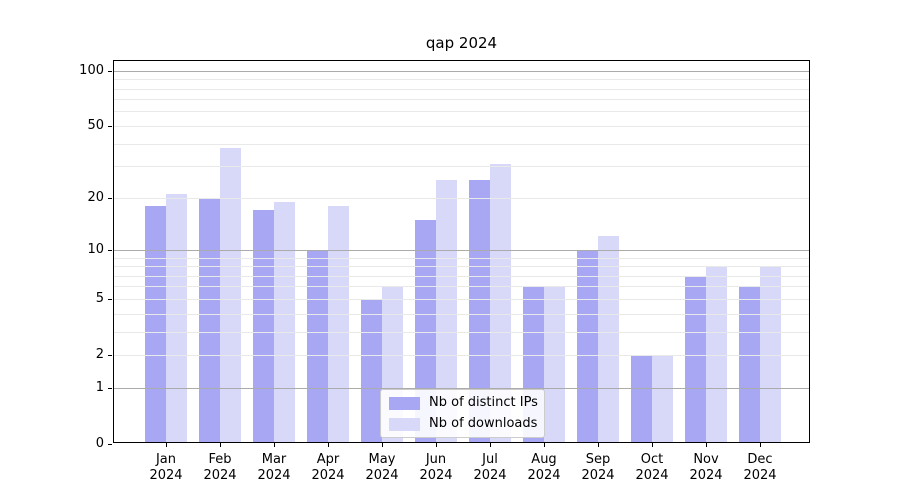  I want to click on x-tick-label-month: Jun, so click(436, 459).